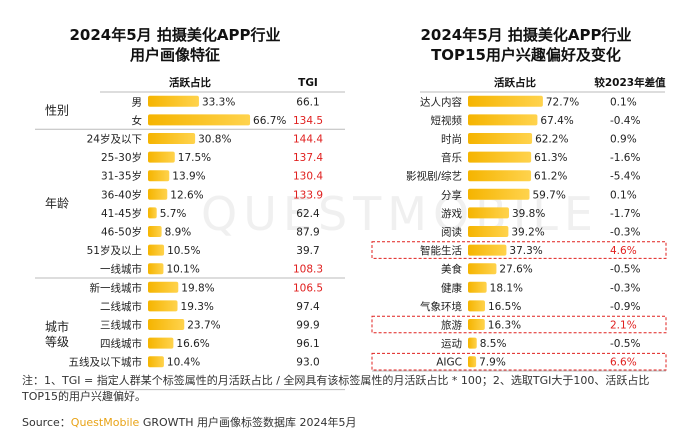 The width and height of the screenshot is (700, 440). Describe the element at coordinates (441, 101) in the screenshot. I see `right-category-label: 达人内容` at that location.